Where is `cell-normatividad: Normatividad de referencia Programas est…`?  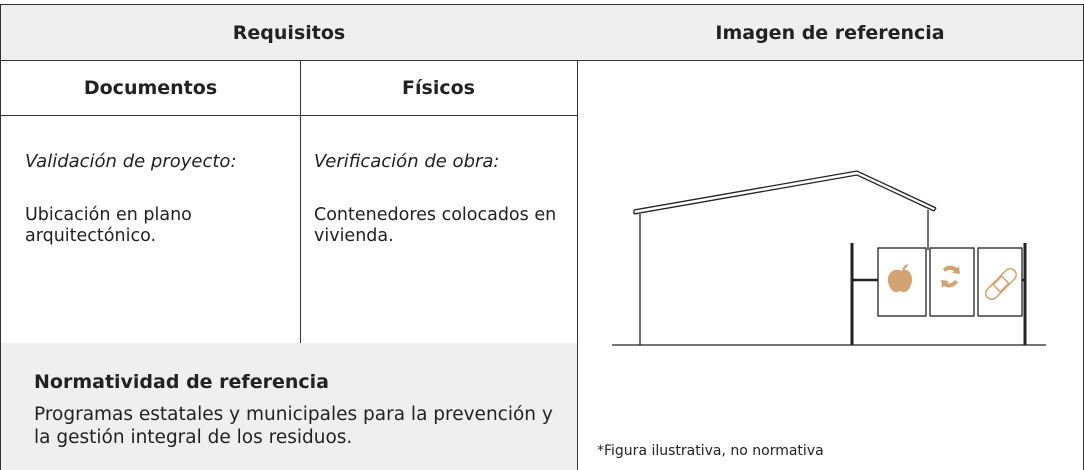
cell-normatividad: Normatividad de referencia Programas est… is located at coordinates (289, 406).